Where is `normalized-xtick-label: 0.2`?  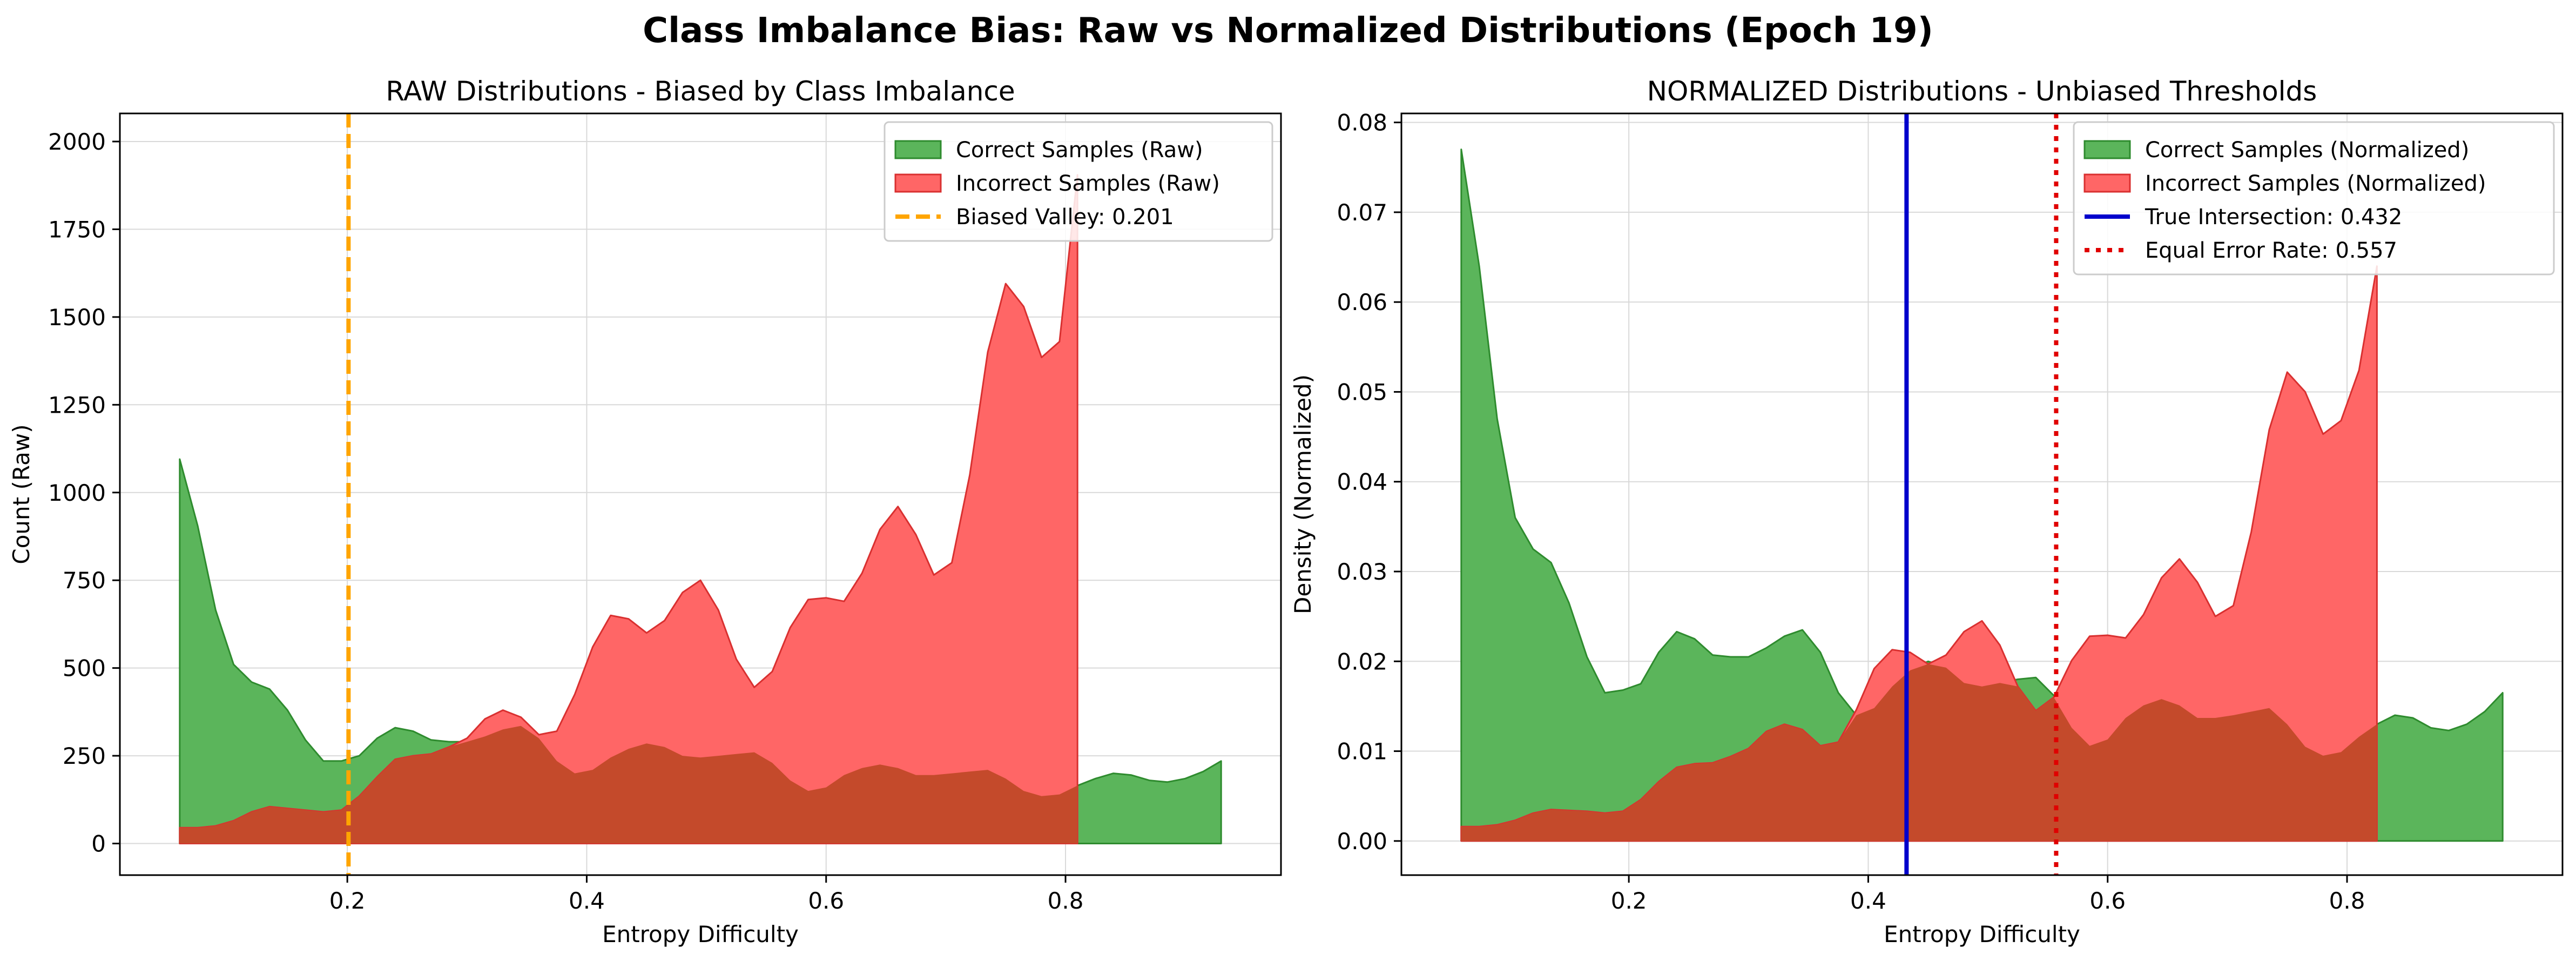 normalized-xtick-label: 0.2 is located at coordinates (1629, 901).